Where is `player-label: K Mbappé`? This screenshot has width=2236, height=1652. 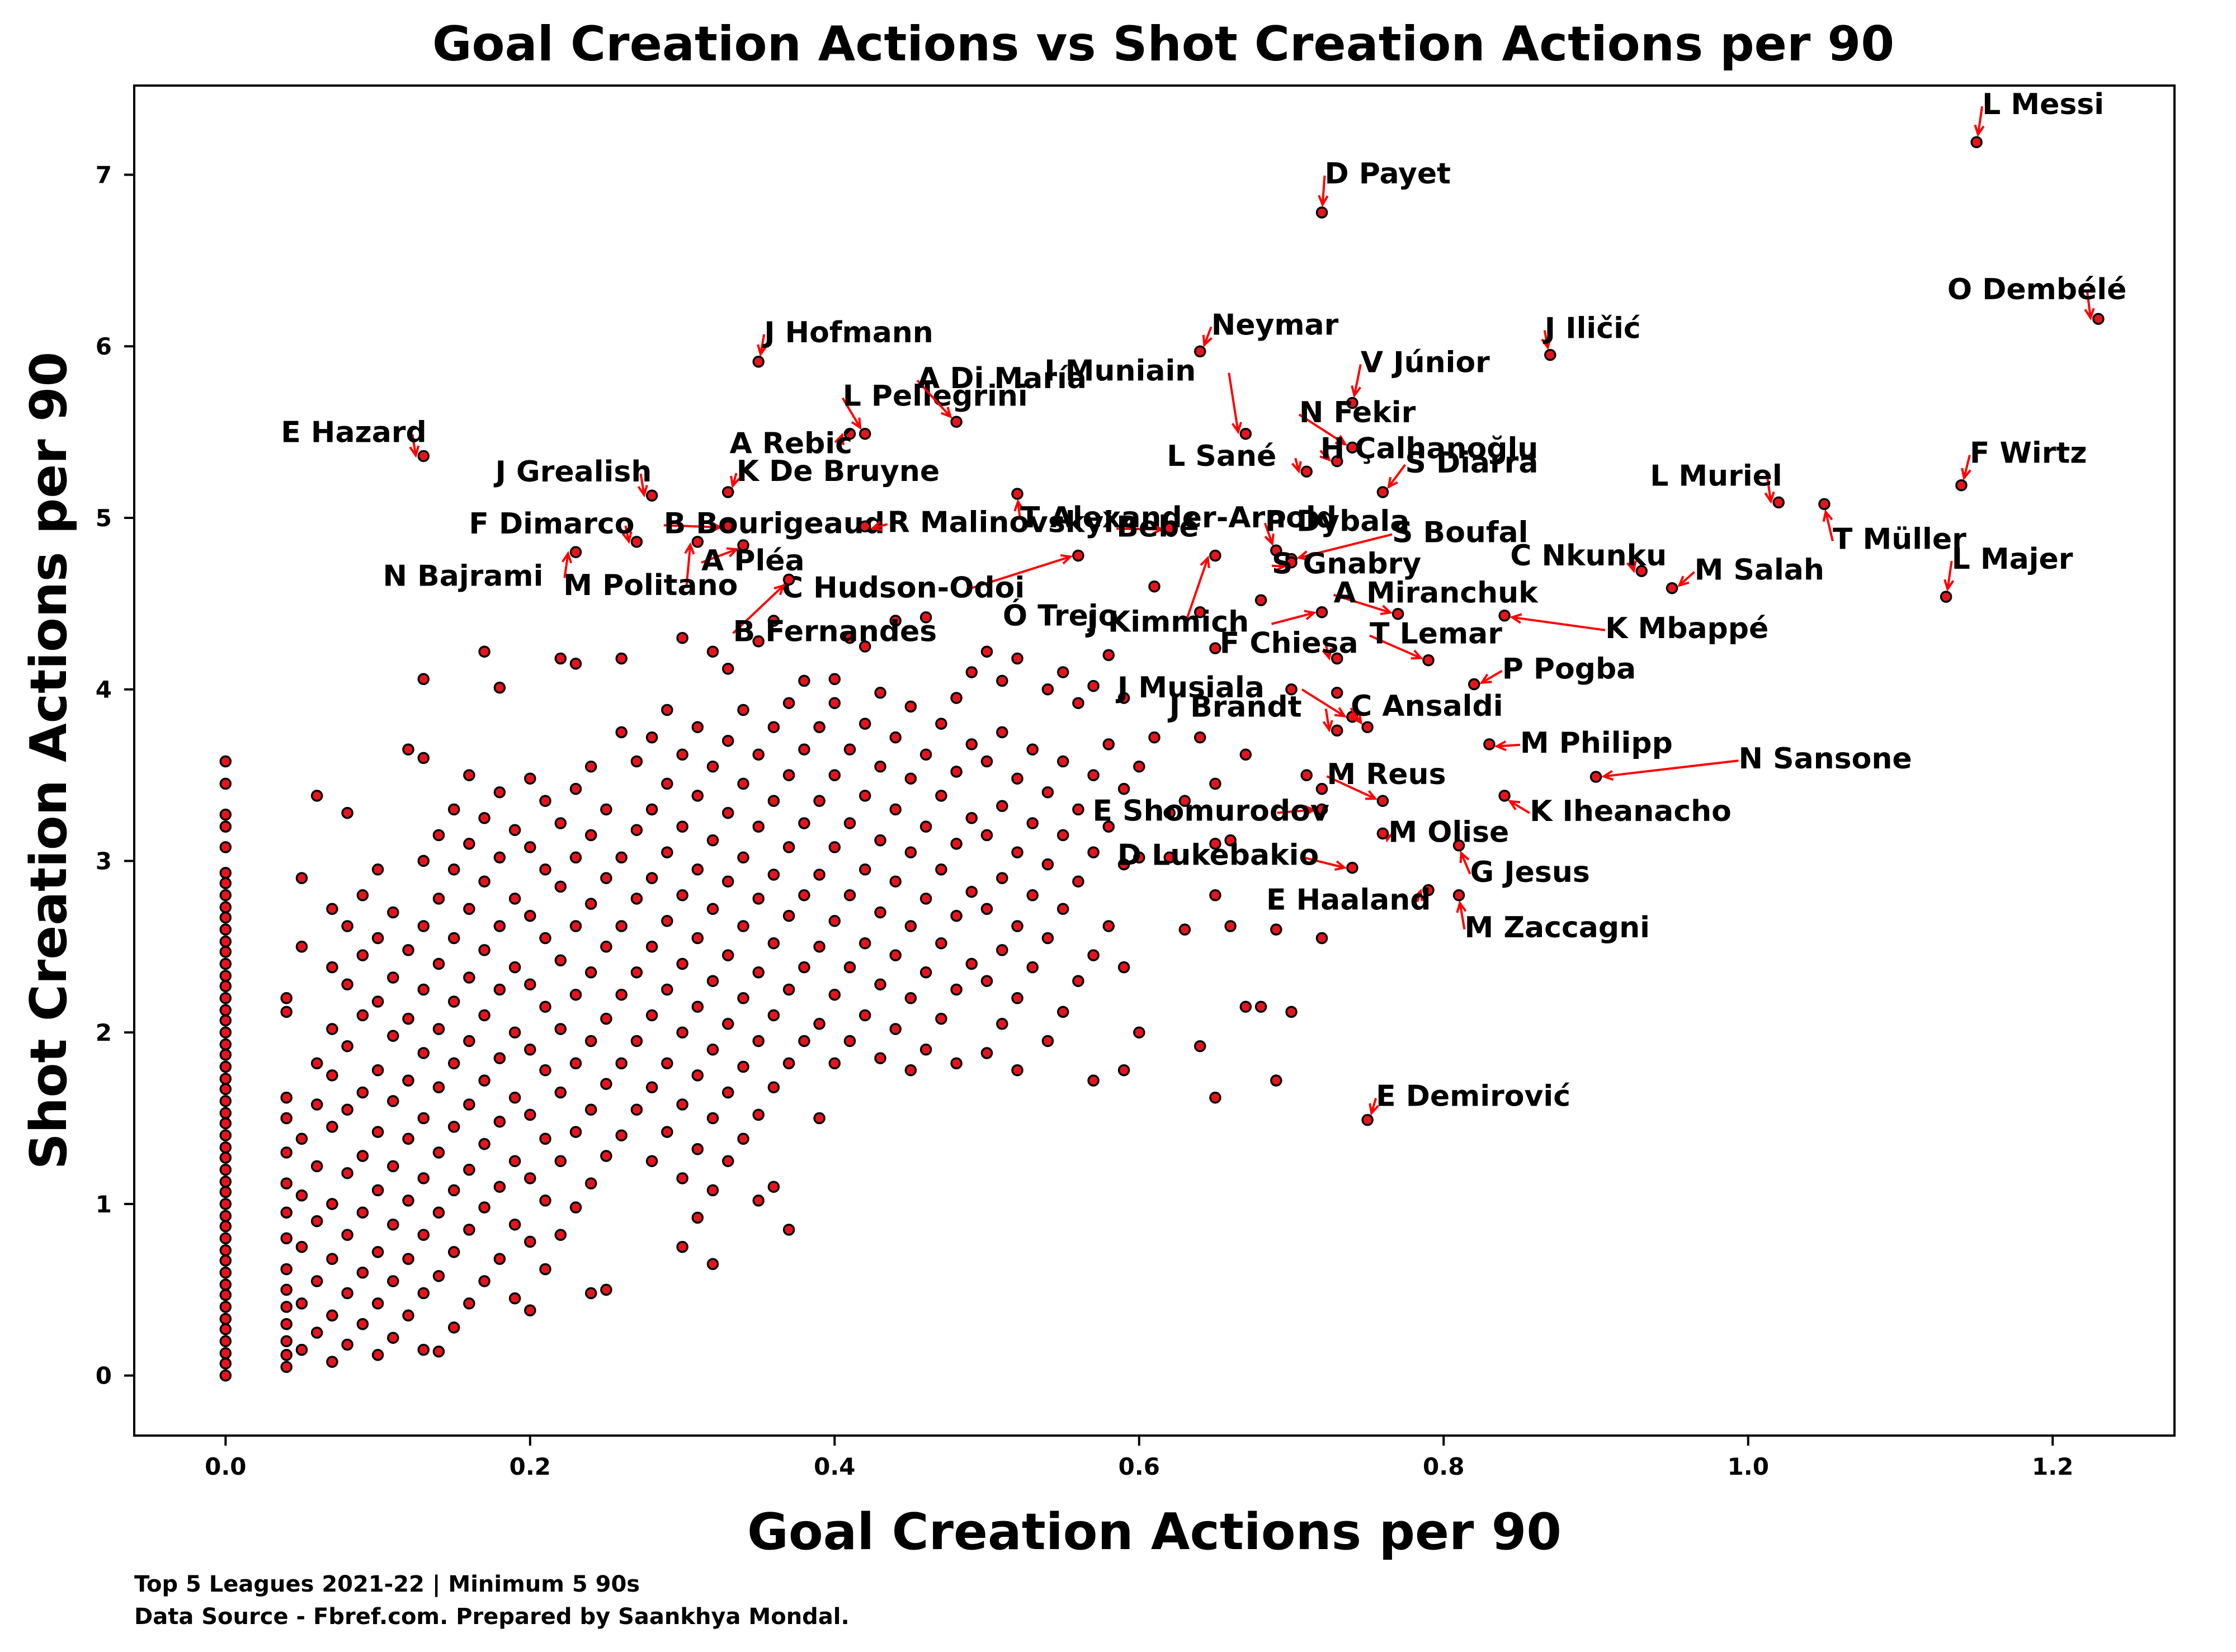
player-label: K Mbappé is located at coordinates (1686, 628).